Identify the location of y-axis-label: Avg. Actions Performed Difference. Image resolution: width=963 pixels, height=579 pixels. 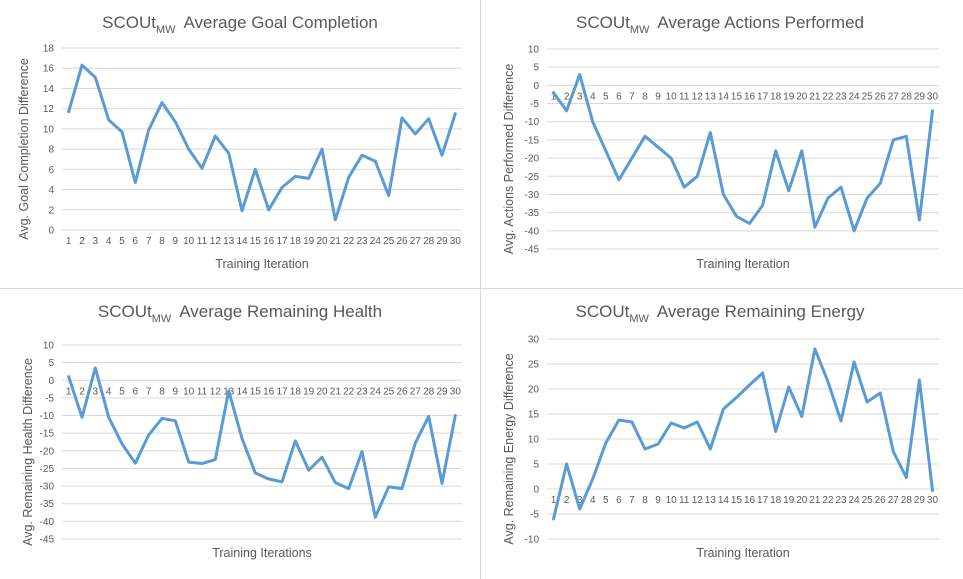
(509, 159).